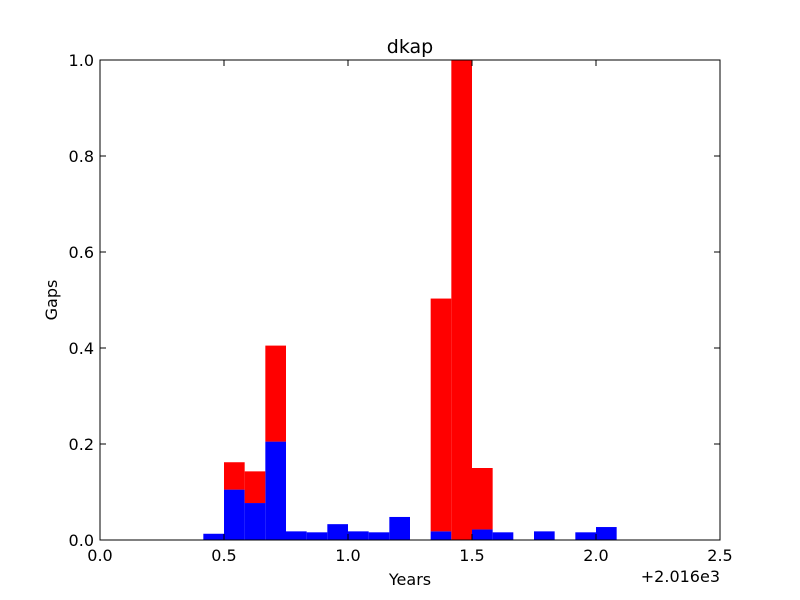 The width and height of the screenshot is (800, 600). What do you see at coordinates (81, 444) in the screenshot?
I see `y-tick-label: 0.2` at bounding box center [81, 444].